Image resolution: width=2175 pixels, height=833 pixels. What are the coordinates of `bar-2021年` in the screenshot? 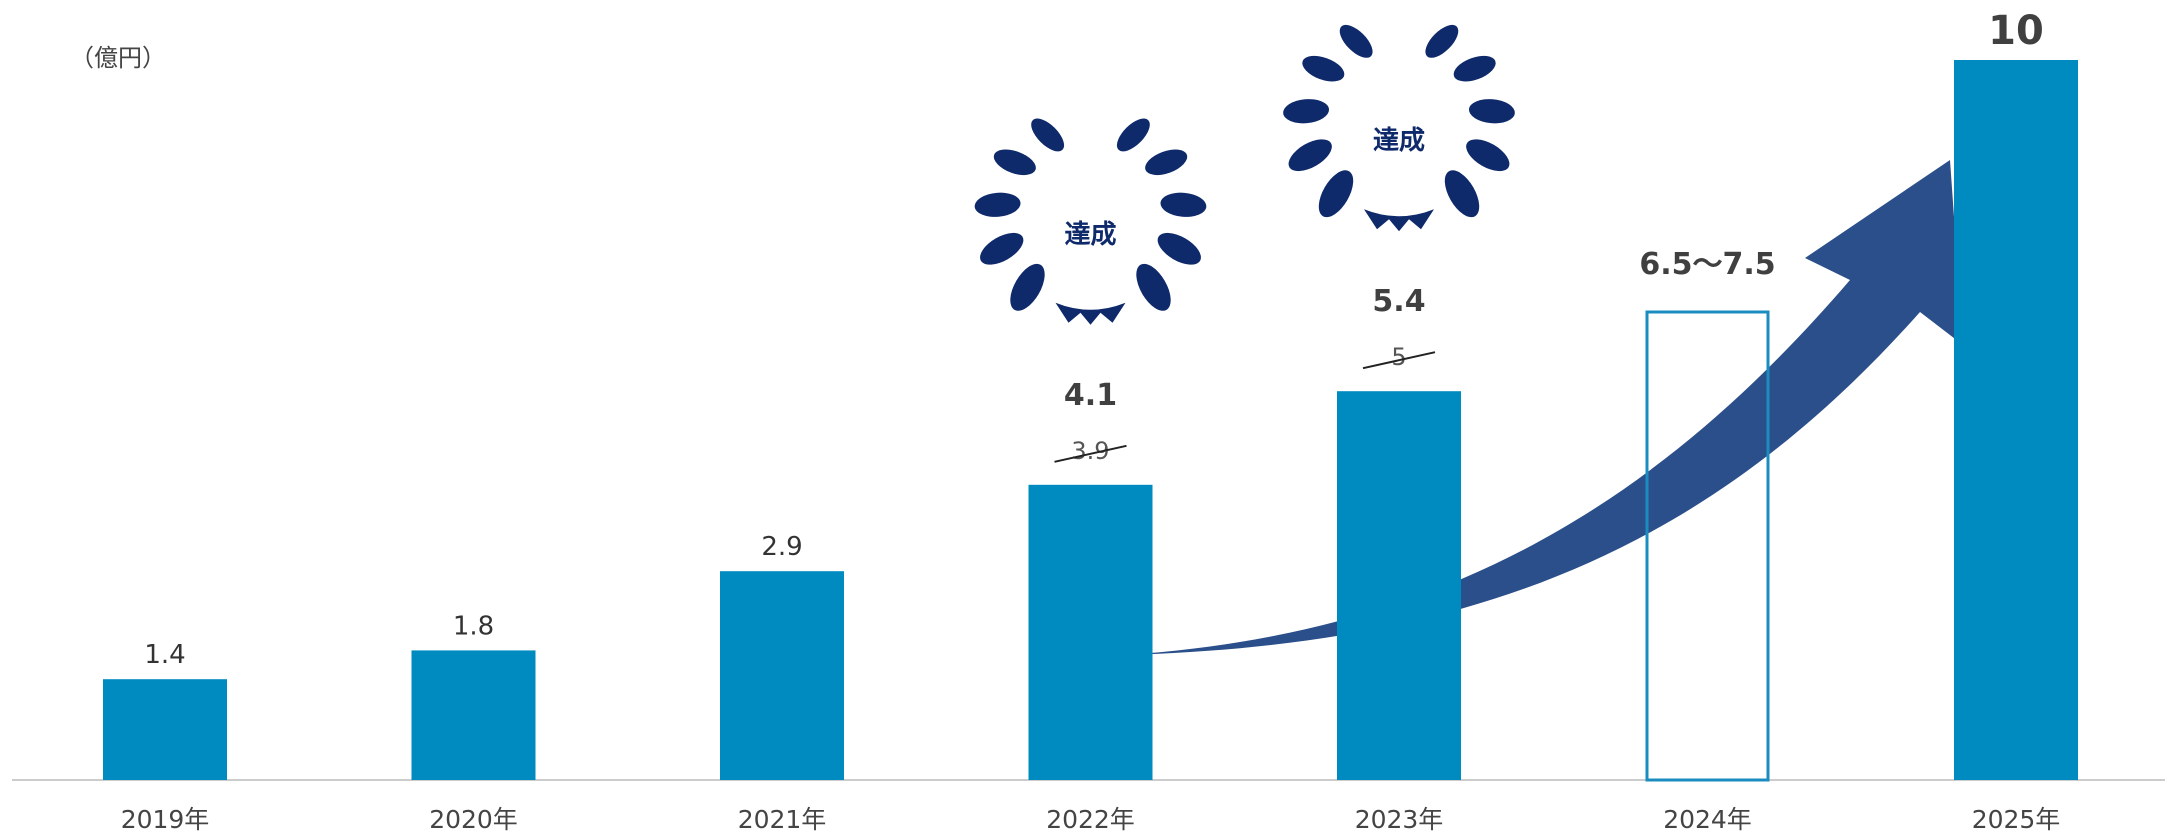 It's located at (782, 675).